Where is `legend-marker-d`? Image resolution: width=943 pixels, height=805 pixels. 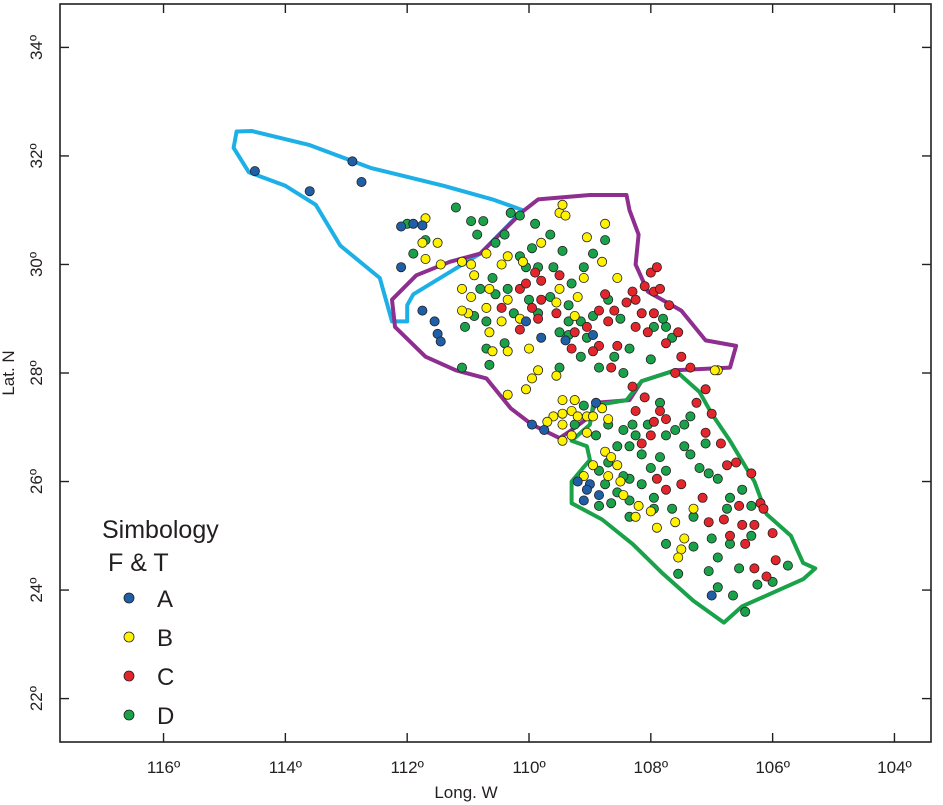 legend-marker-d is located at coordinates (129, 715).